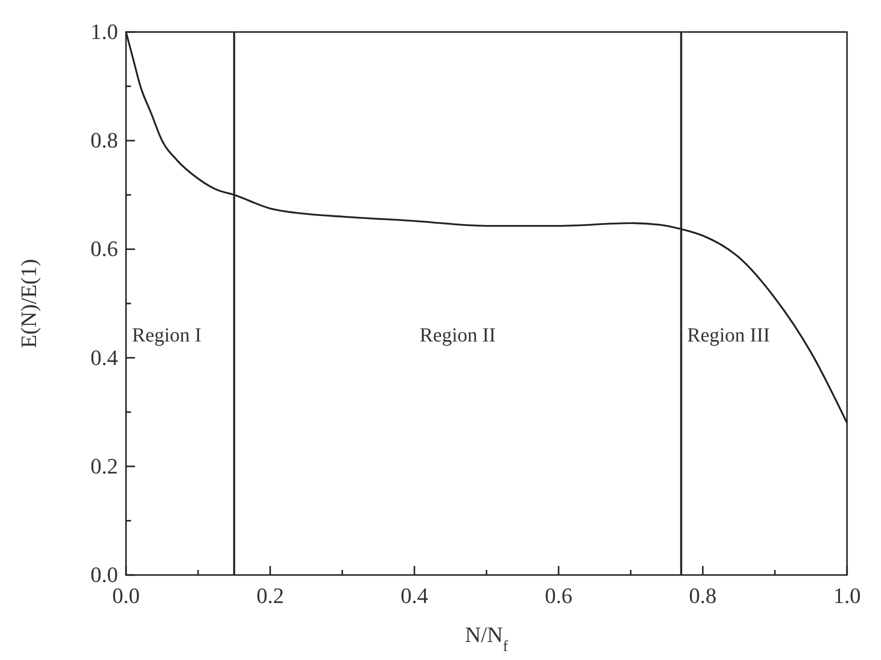 Image resolution: width=881 pixels, height=660 pixels. What do you see at coordinates (458, 335) in the screenshot?
I see `annotation: Region II` at bounding box center [458, 335].